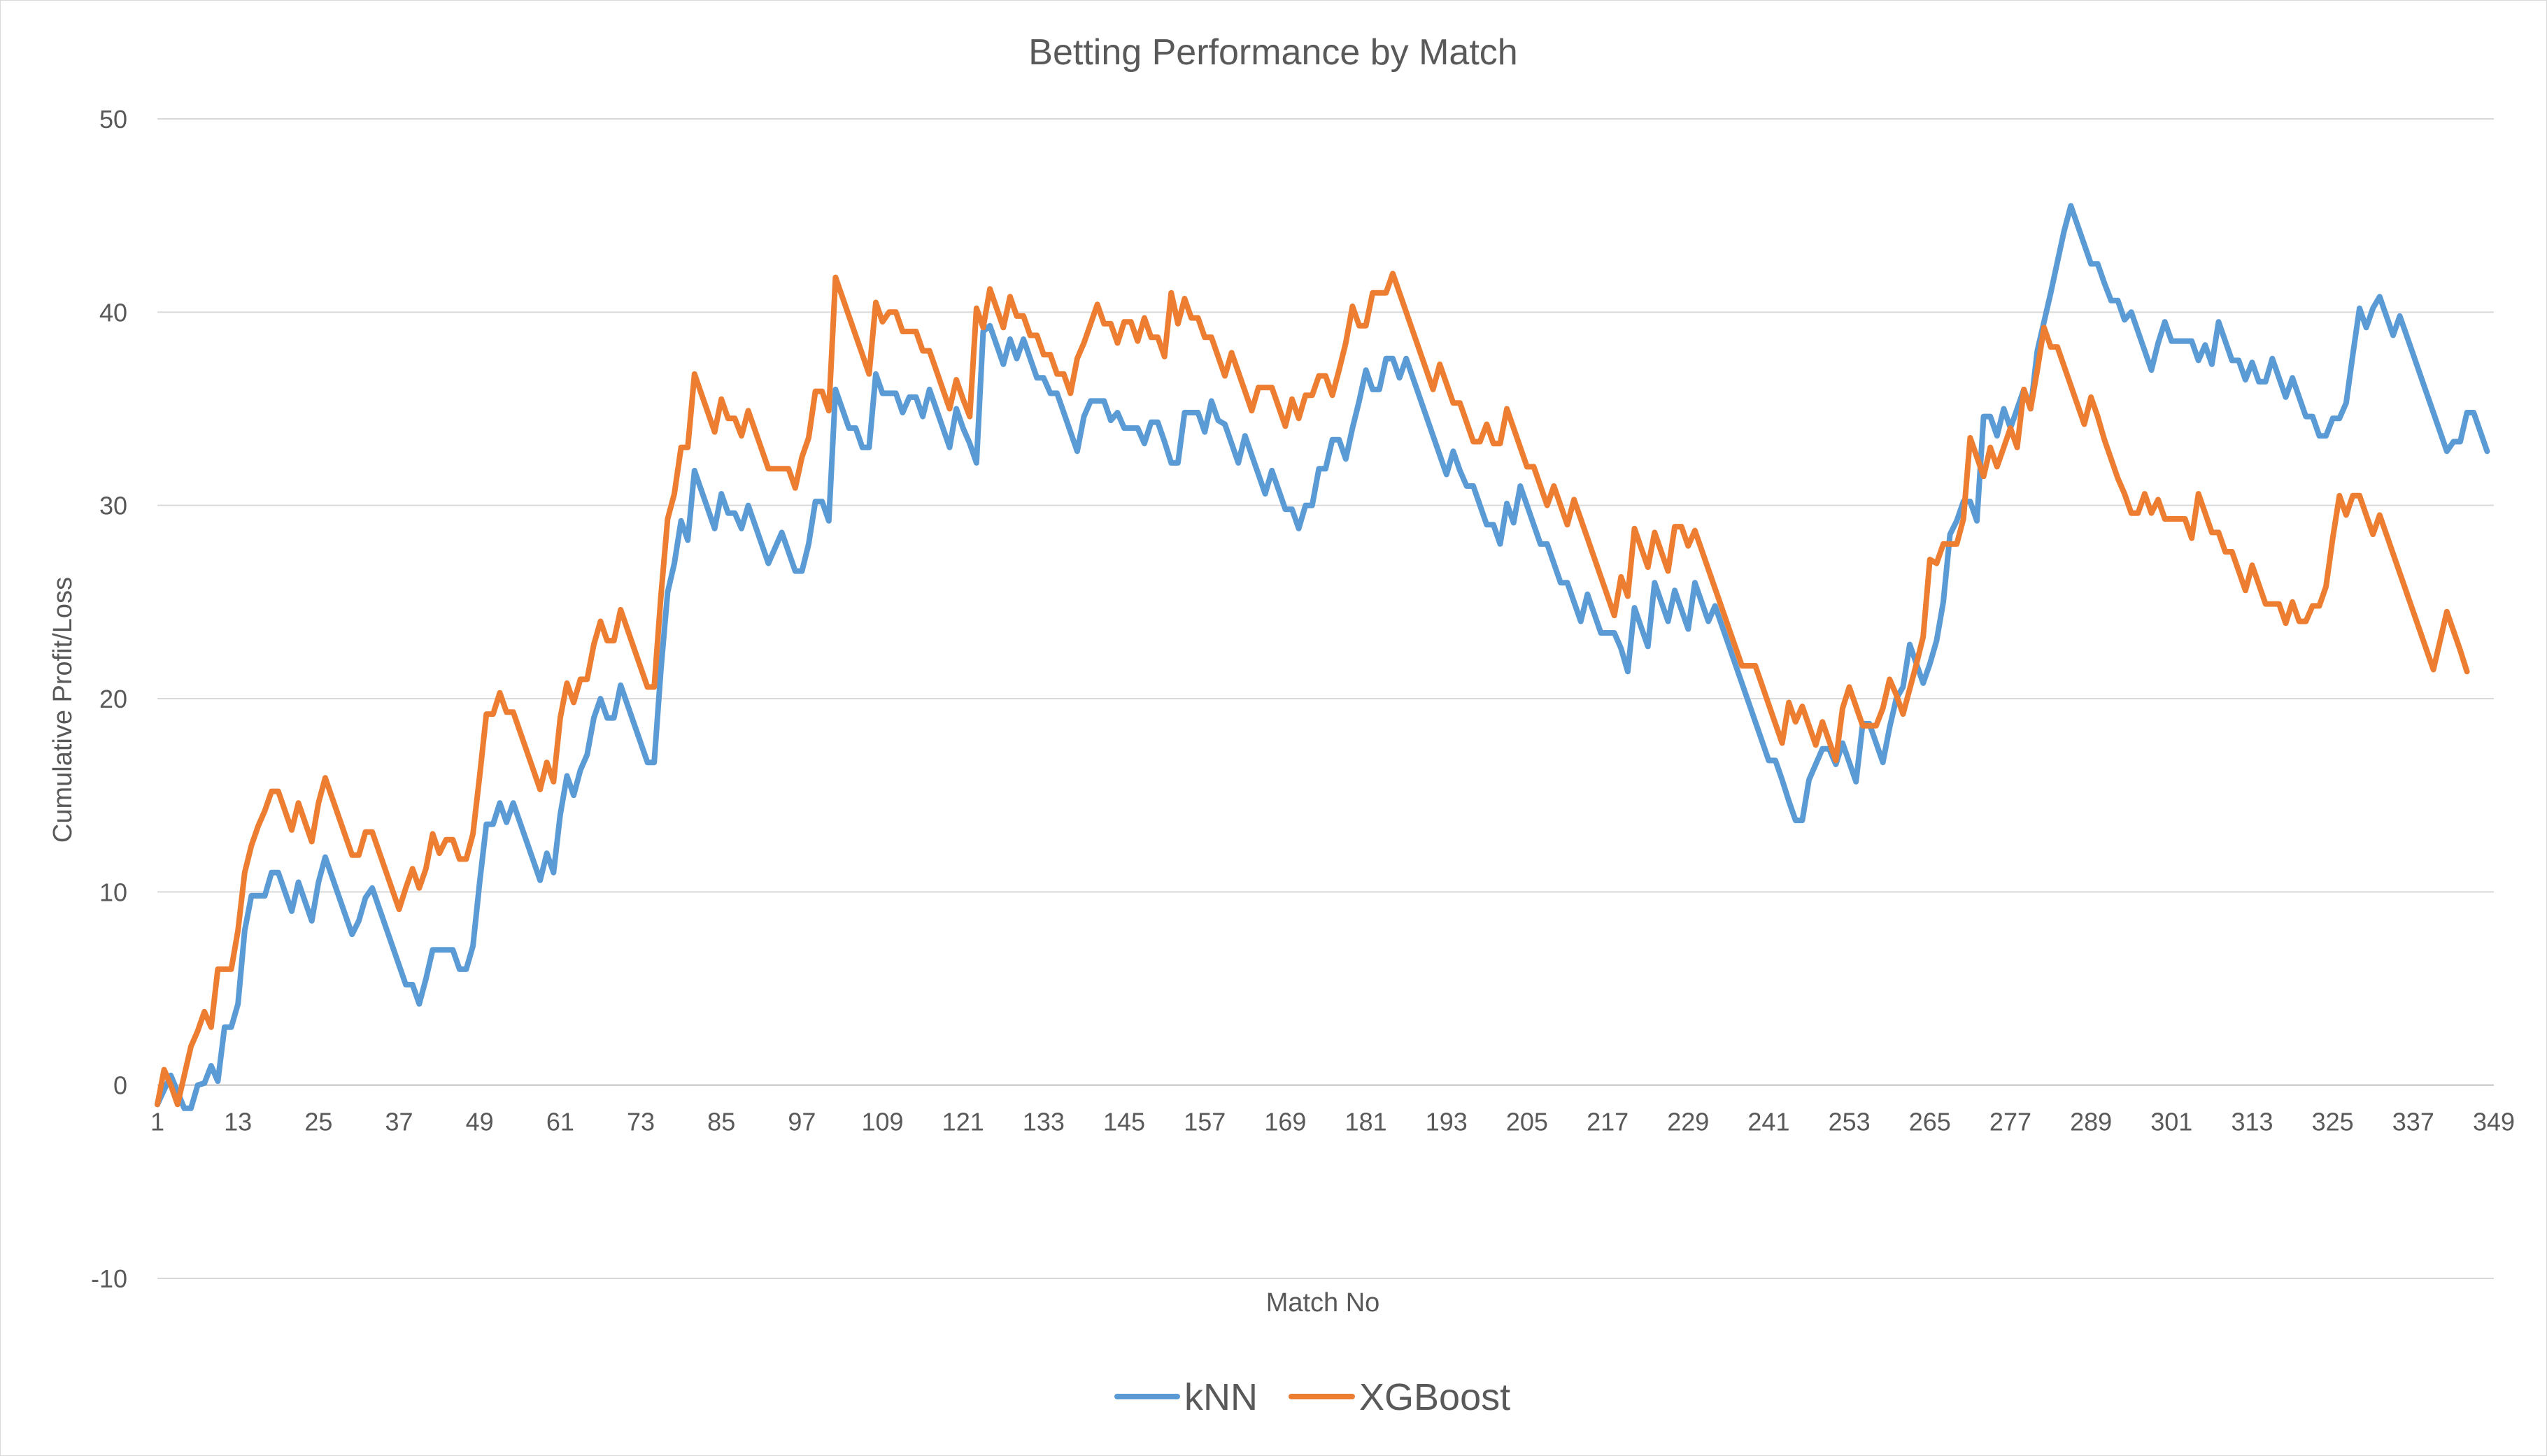 This screenshot has width=2547, height=1456. What do you see at coordinates (109, 1278) in the screenshot?
I see `y-tick-label: -10` at bounding box center [109, 1278].